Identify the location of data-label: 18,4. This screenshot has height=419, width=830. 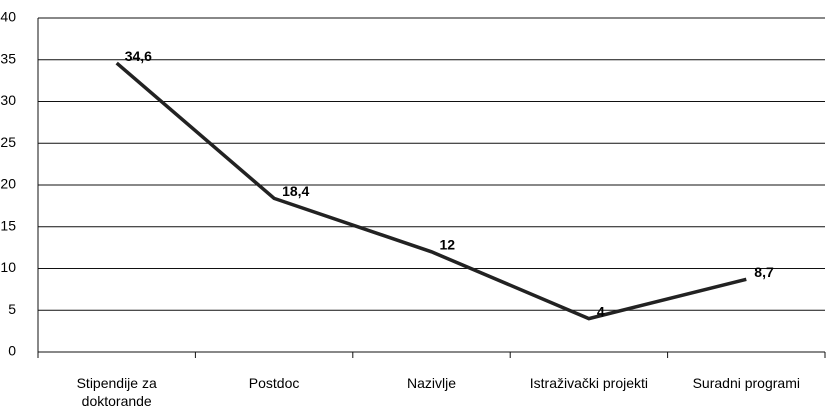
(295, 191).